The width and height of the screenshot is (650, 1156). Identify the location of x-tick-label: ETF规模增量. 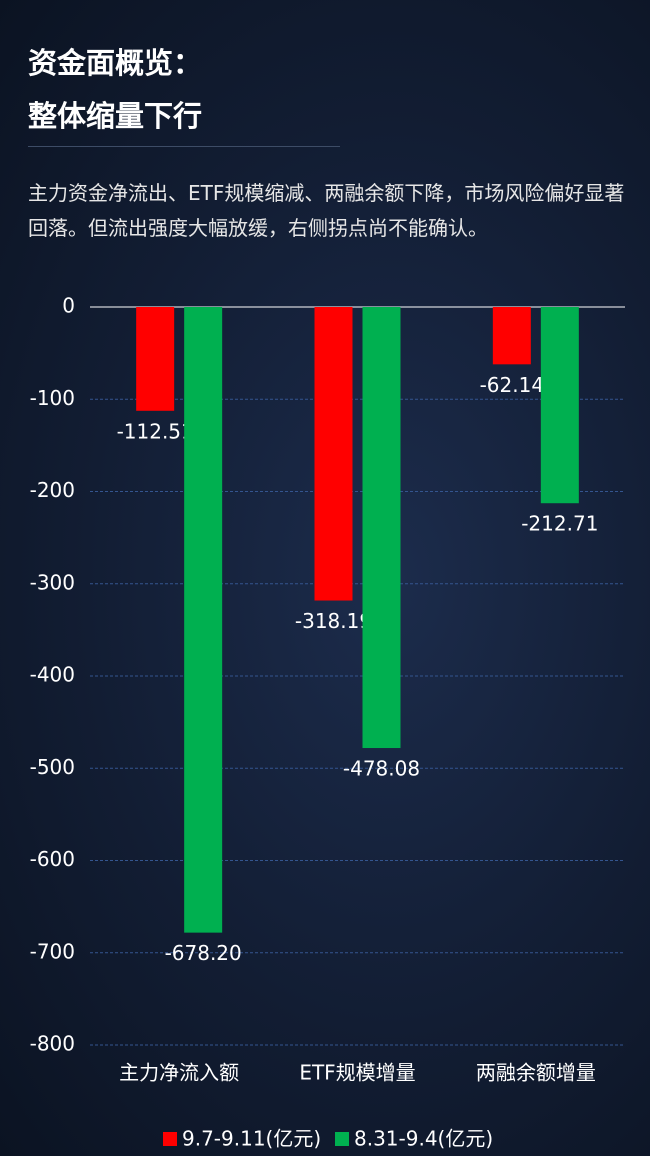
(357, 1073).